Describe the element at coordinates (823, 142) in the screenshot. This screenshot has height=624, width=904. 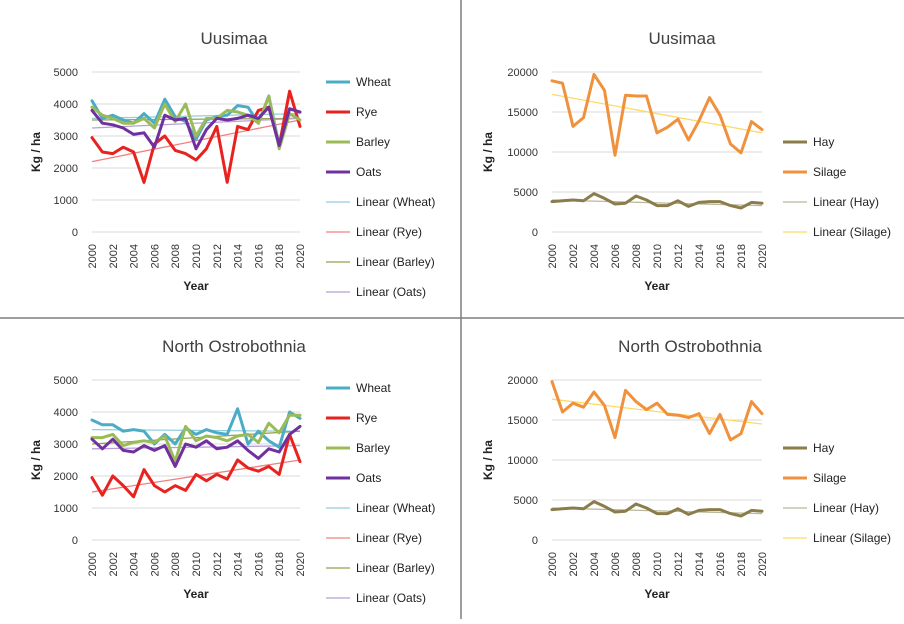
I see `legend-label: Hay` at that location.